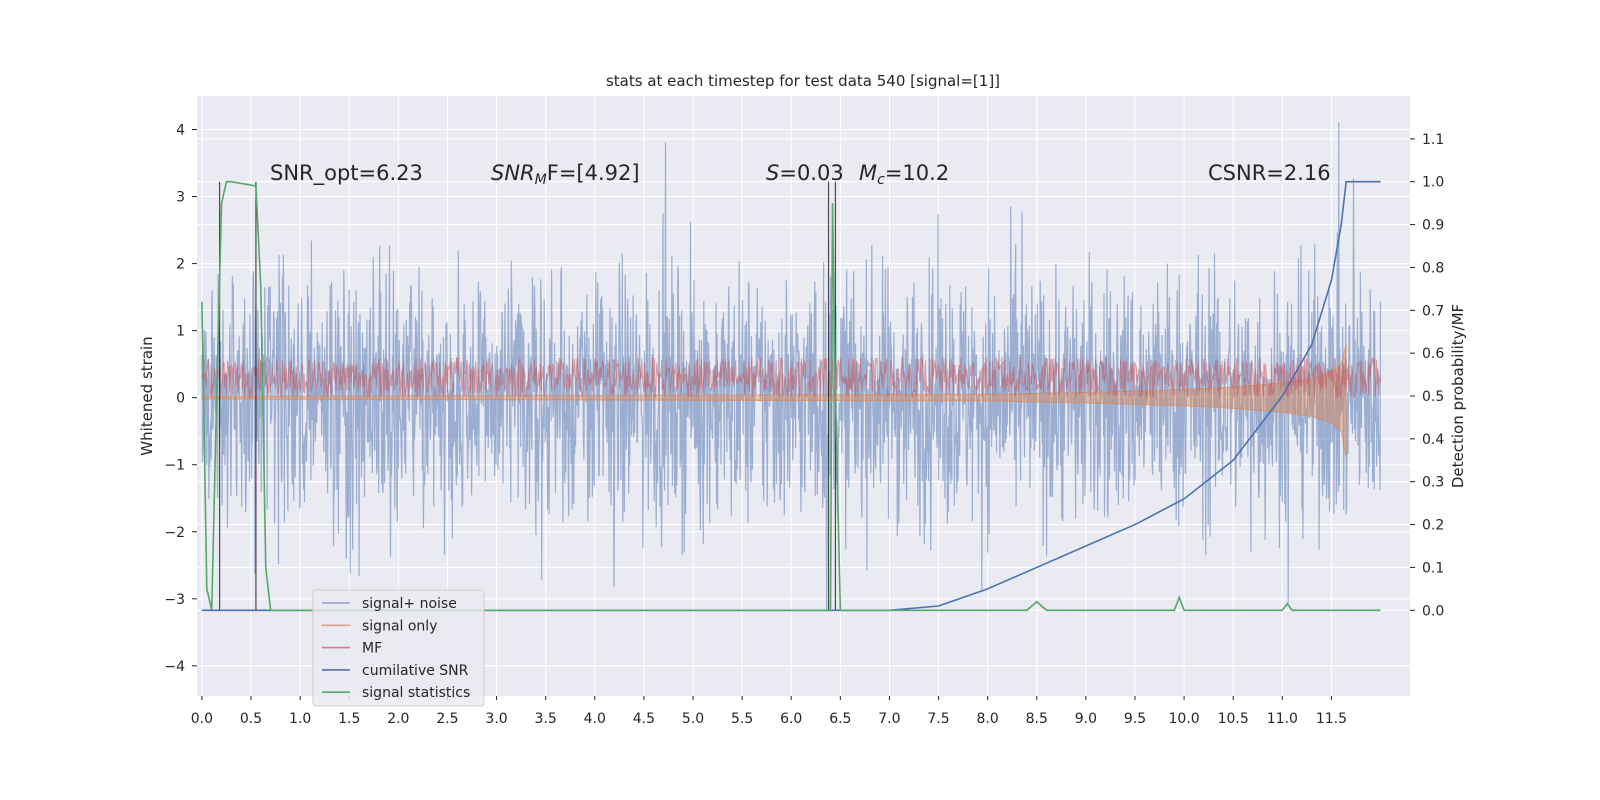 The image size is (1600, 800). What do you see at coordinates (1135, 719) in the screenshot?
I see `x-tick-label: 9.5` at bounding box center [1135, 719].